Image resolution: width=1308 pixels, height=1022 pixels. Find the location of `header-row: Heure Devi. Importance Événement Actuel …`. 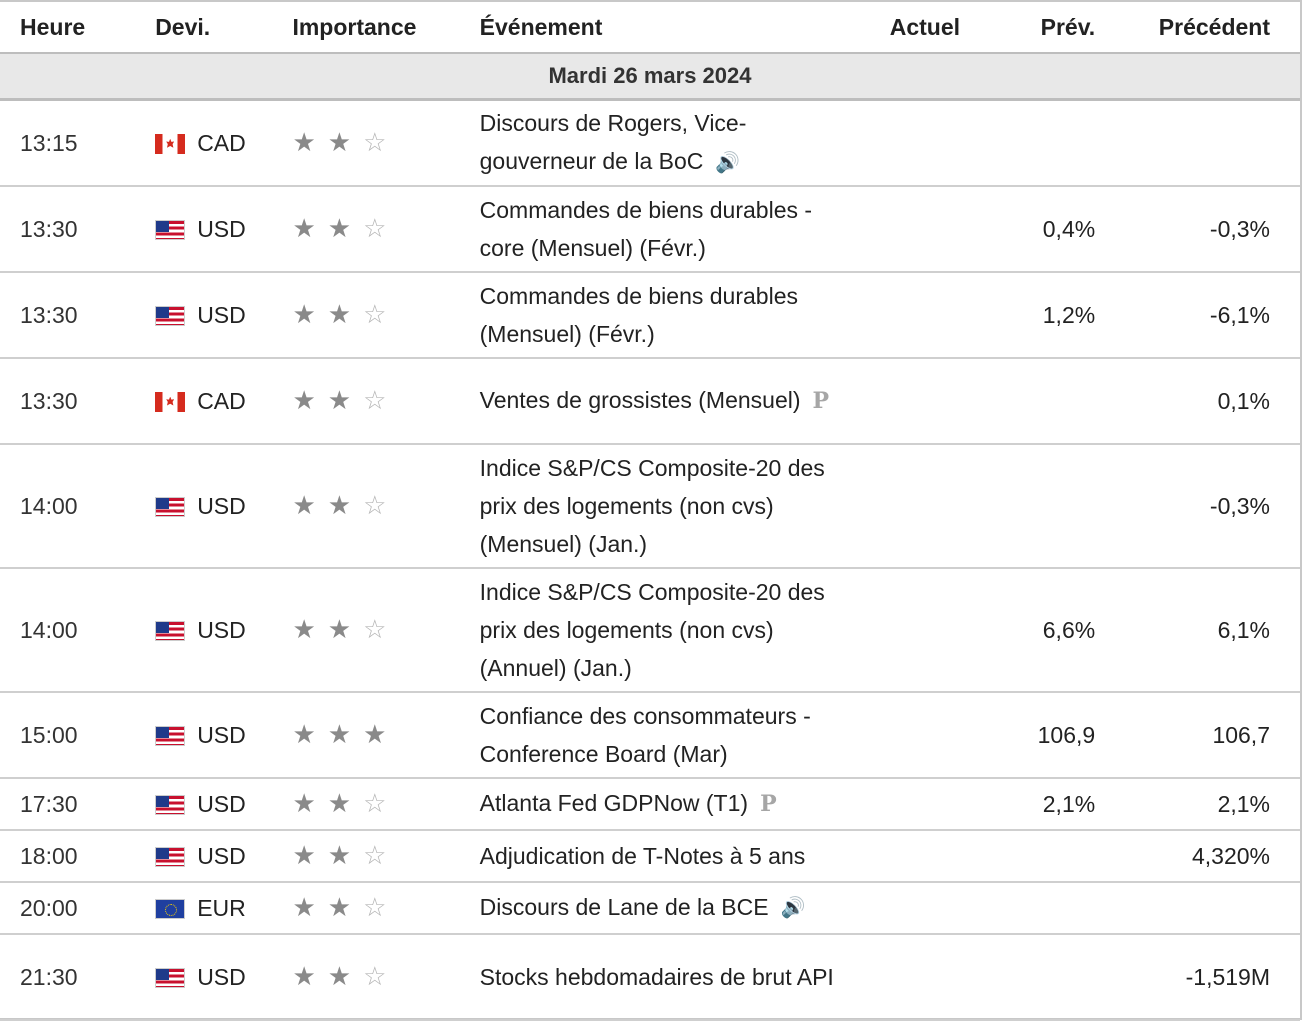

header-row: Heure Devi. Importance Événement Actuel … is located at coordinates (650, 26).